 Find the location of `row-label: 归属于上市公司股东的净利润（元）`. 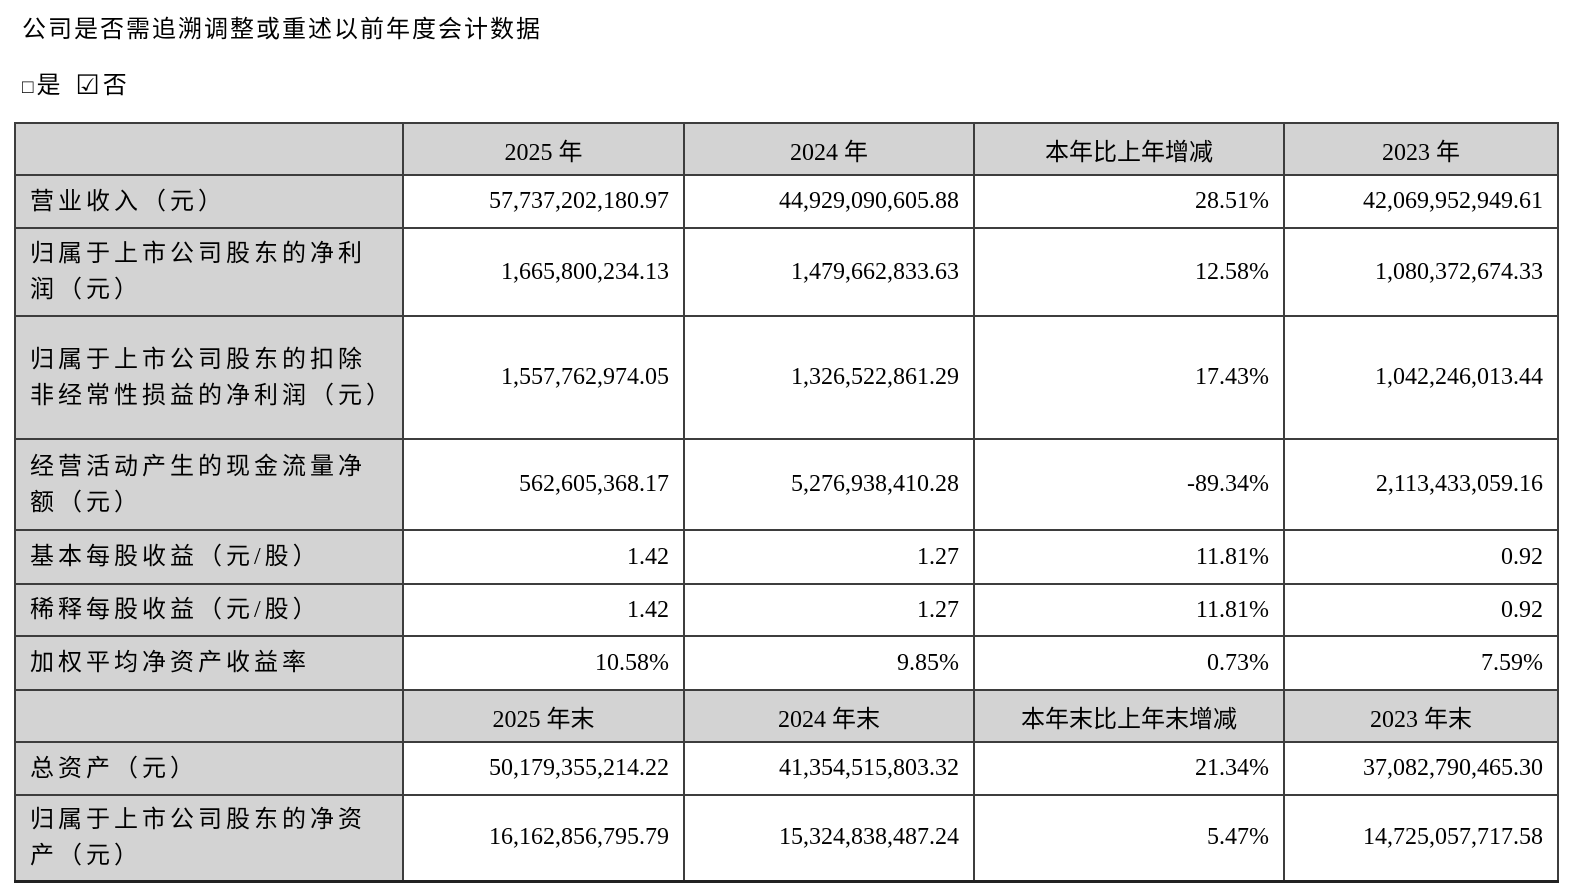

row-label: 归属于上市公司股东的净利润（元） is located at coordinates (209, 272).